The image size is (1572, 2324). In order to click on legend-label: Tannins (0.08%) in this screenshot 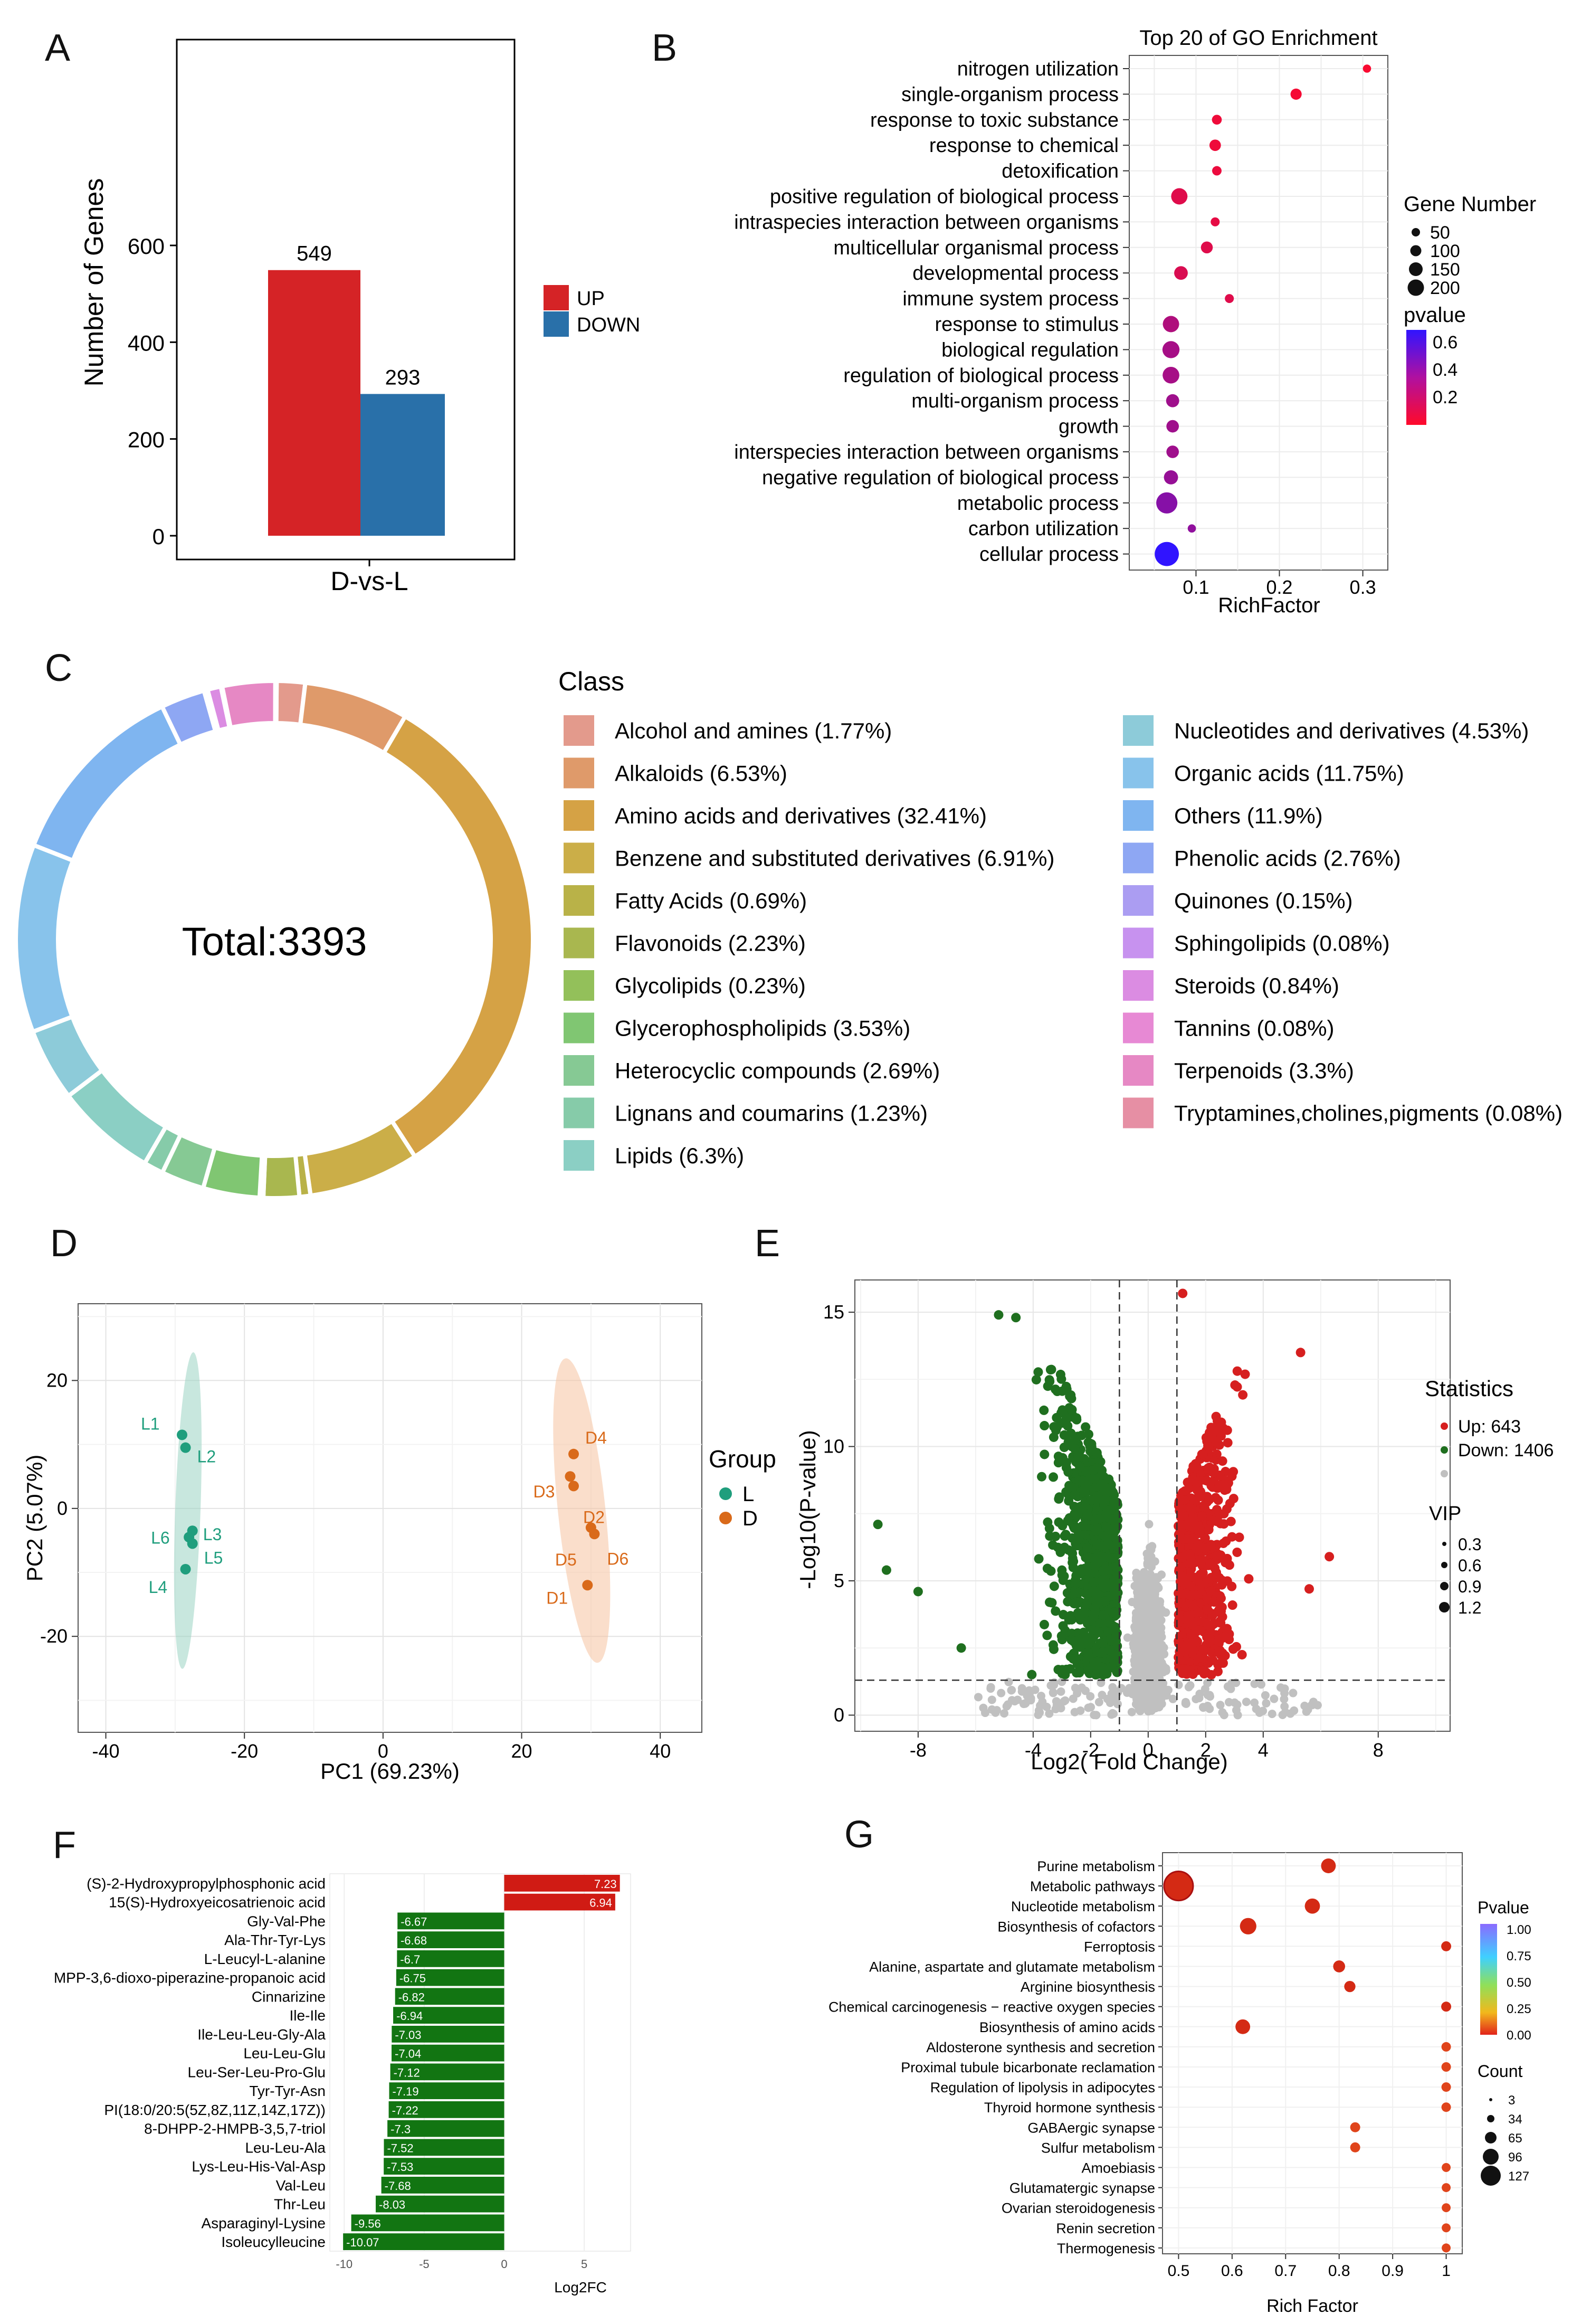, I will do `click(1254, 1028)`.